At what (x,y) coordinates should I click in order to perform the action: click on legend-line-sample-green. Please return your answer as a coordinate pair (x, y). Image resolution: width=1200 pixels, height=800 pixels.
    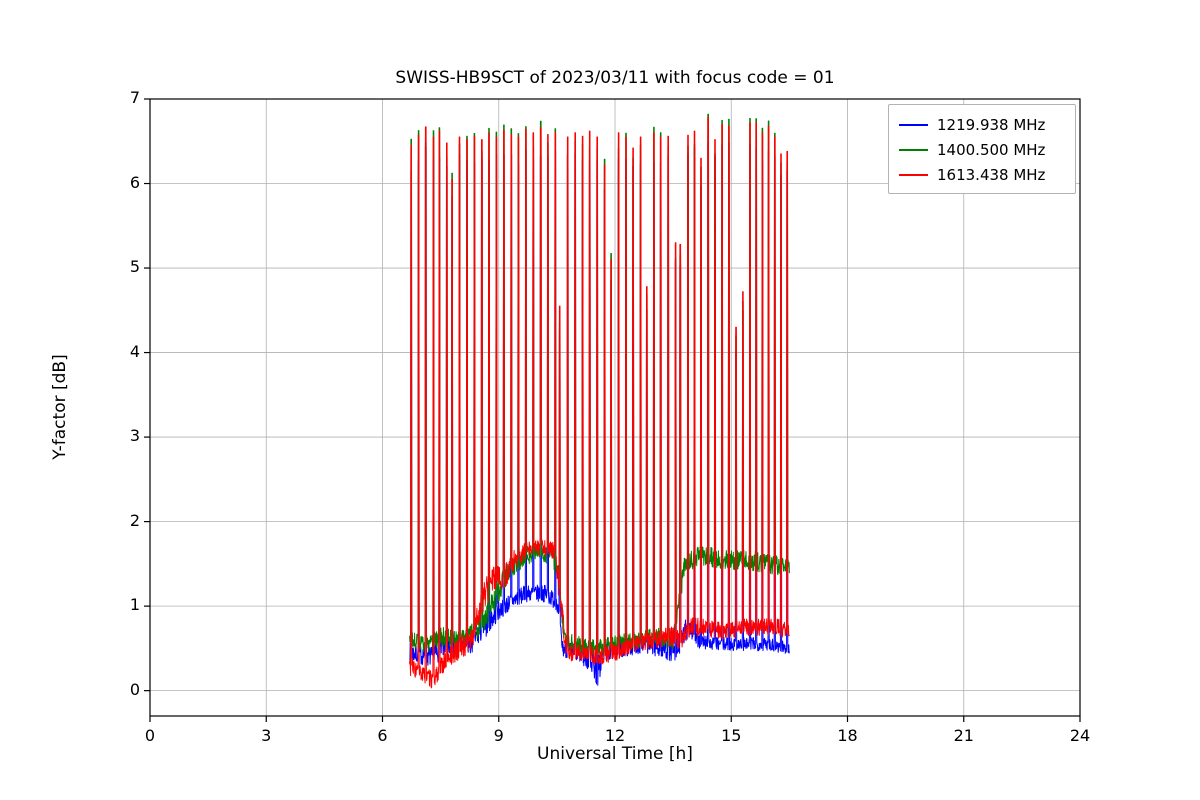
    Looking at the image, I should click on (913, 149).